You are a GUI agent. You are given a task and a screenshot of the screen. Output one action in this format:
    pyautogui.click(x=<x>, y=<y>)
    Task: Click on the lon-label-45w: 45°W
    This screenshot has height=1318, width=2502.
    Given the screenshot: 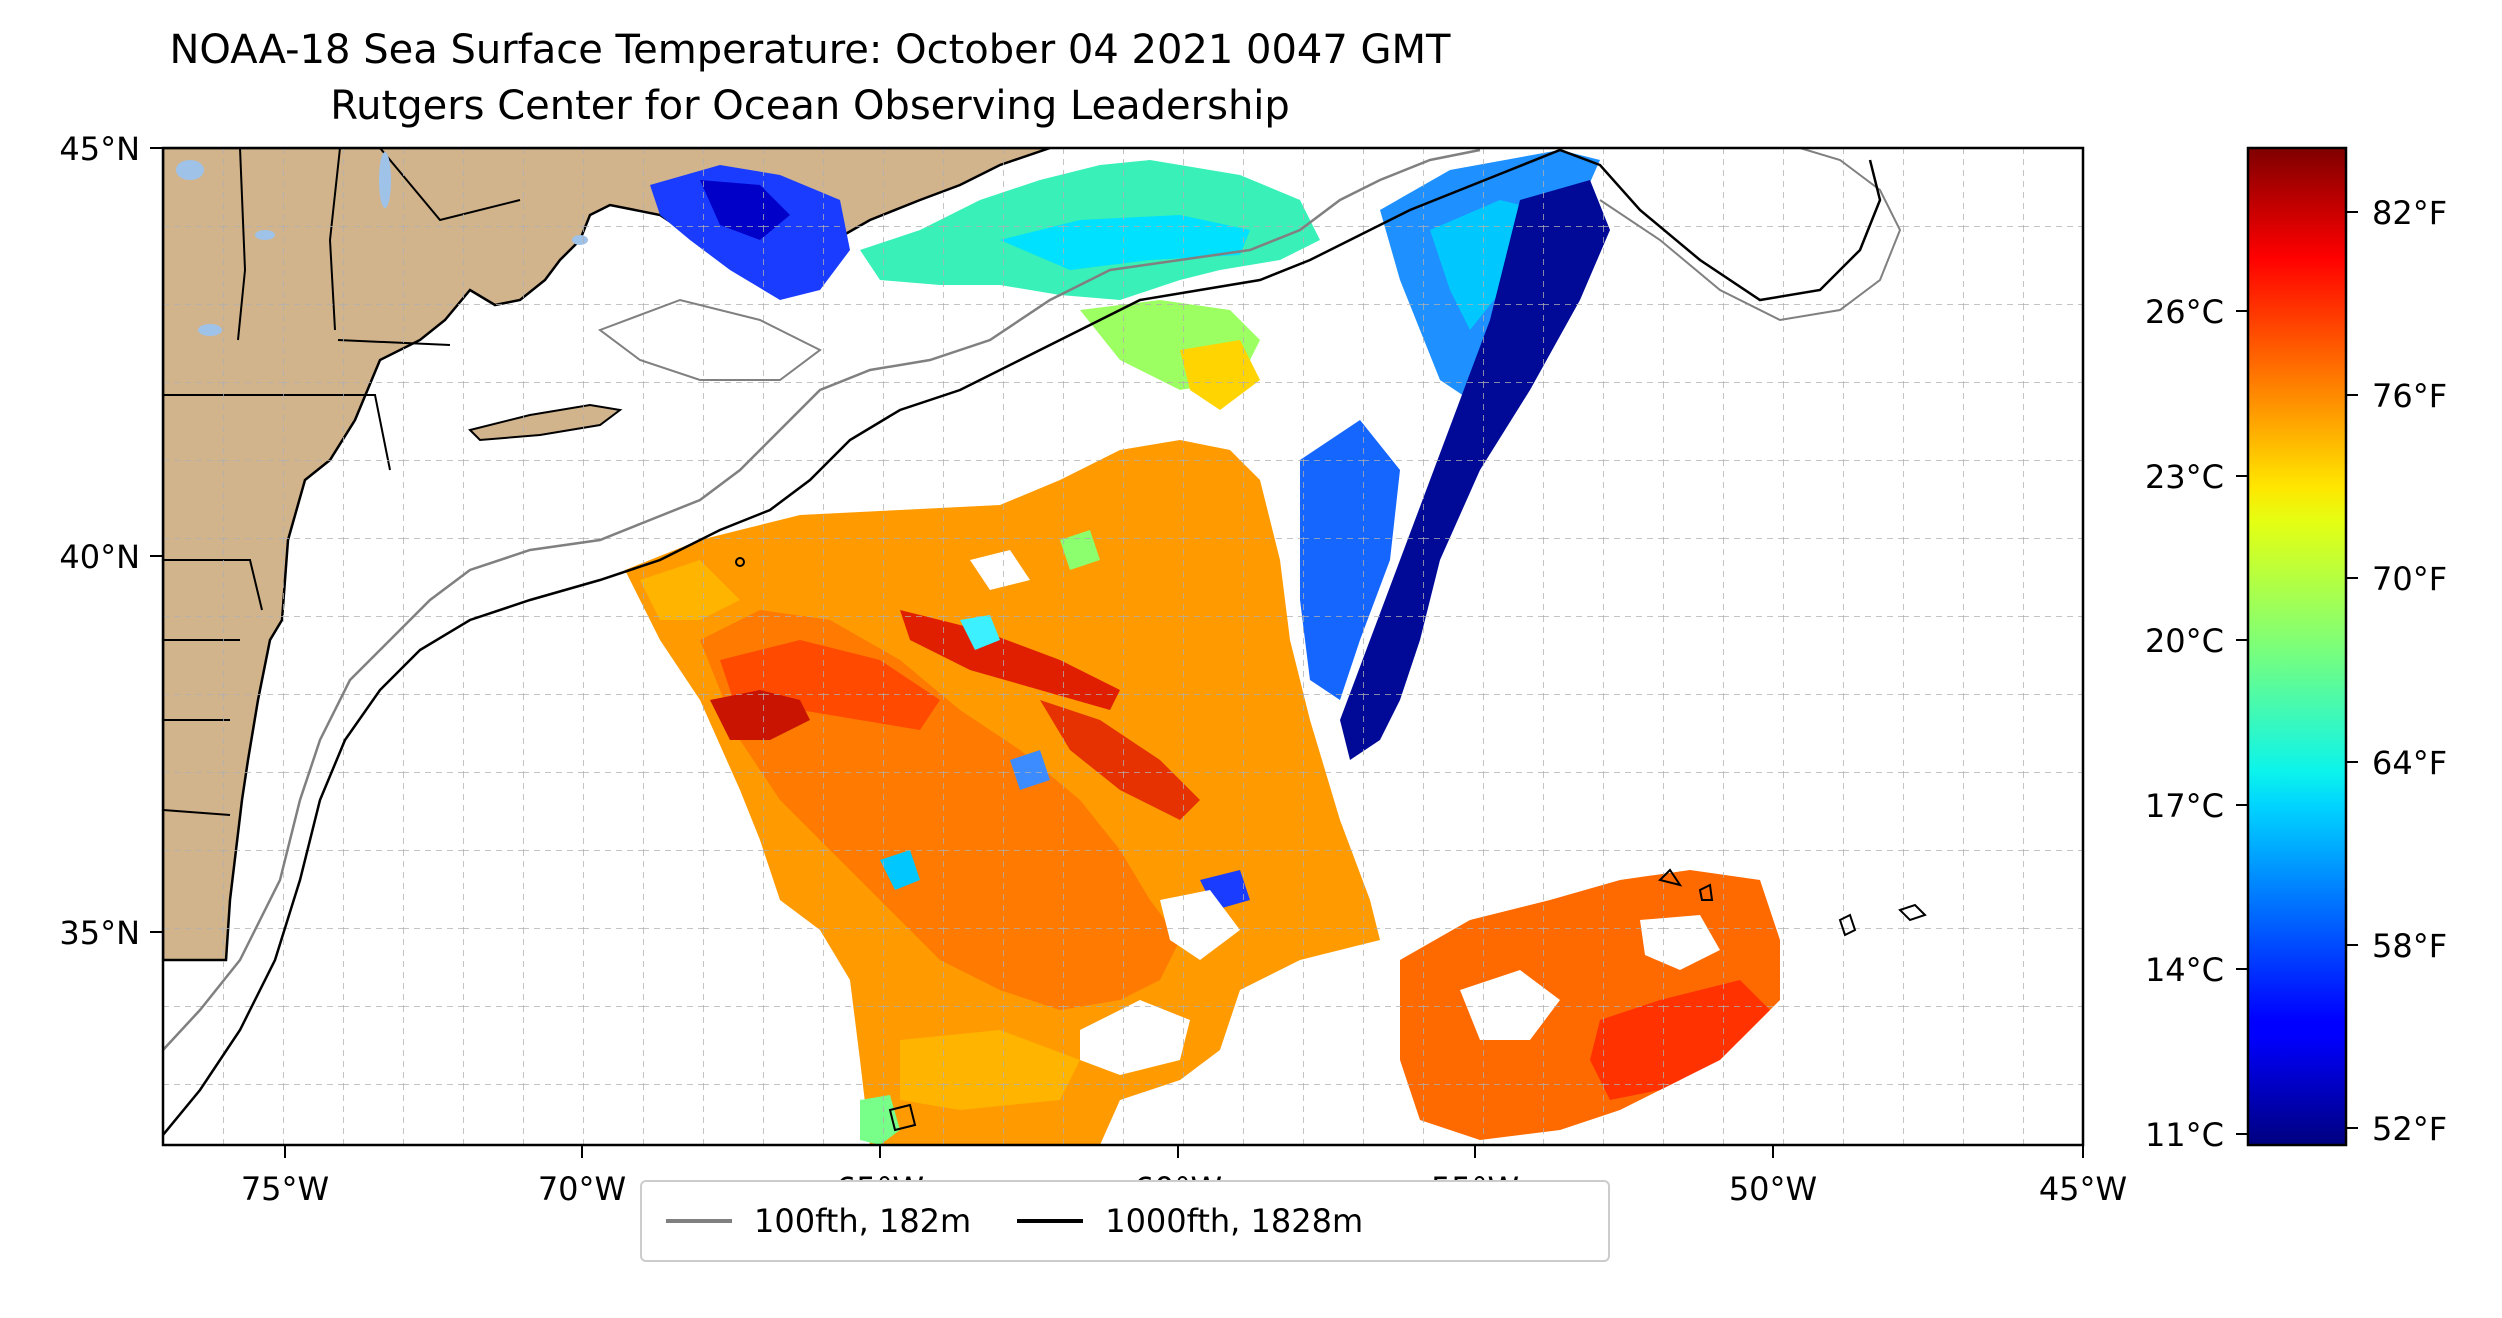 What is the action you would take?
    pyautogui.click(x=2083, y=1189)
    